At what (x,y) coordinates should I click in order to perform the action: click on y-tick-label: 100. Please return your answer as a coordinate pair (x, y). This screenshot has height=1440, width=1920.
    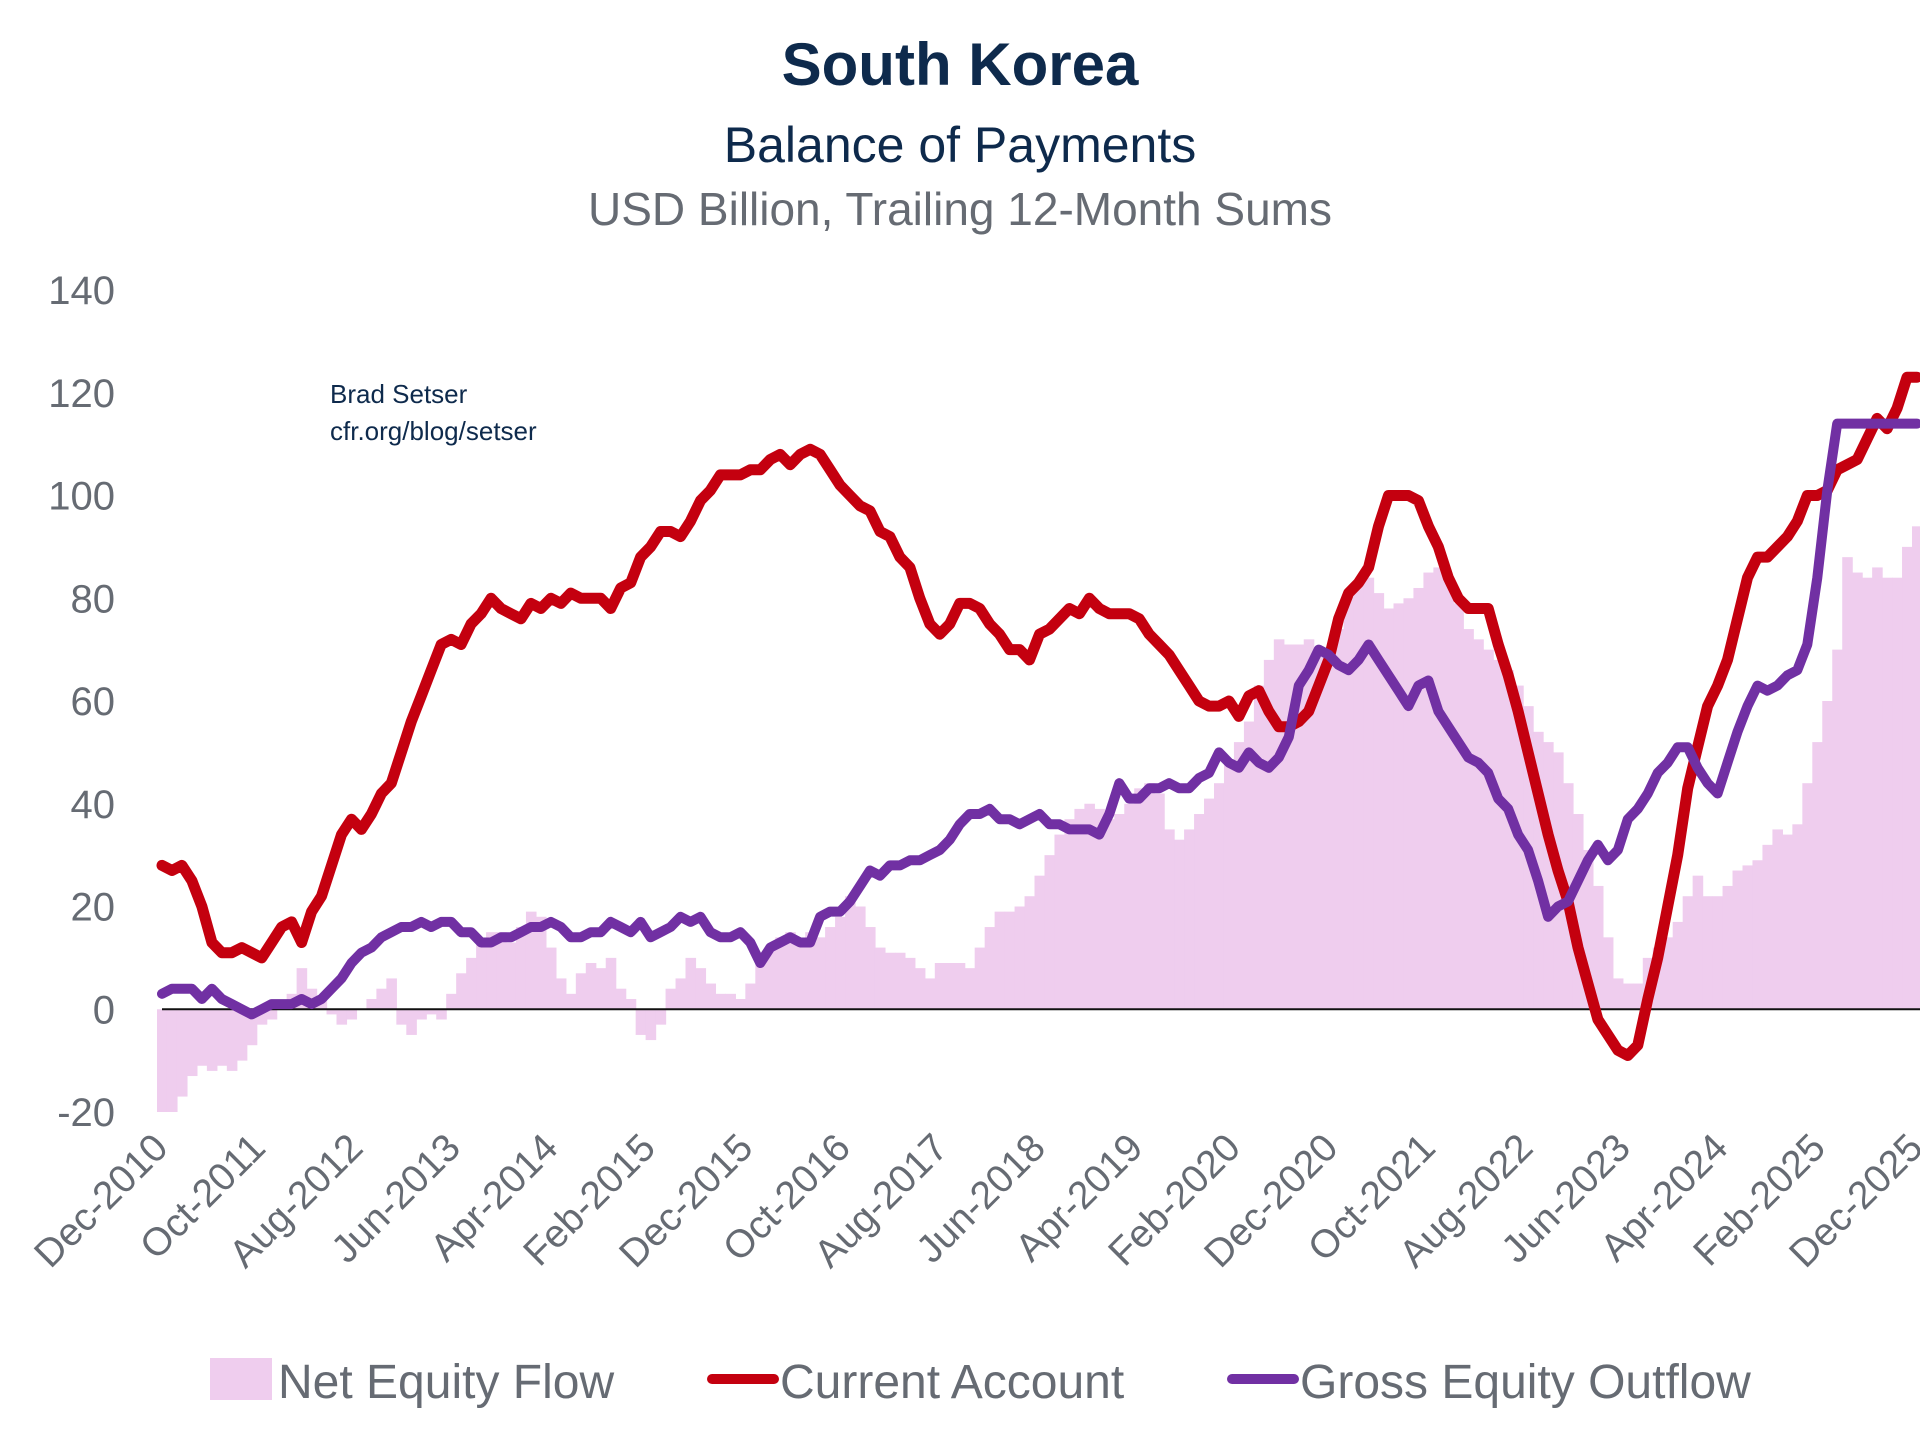
    Looking at the image, I should click on (81, 497).